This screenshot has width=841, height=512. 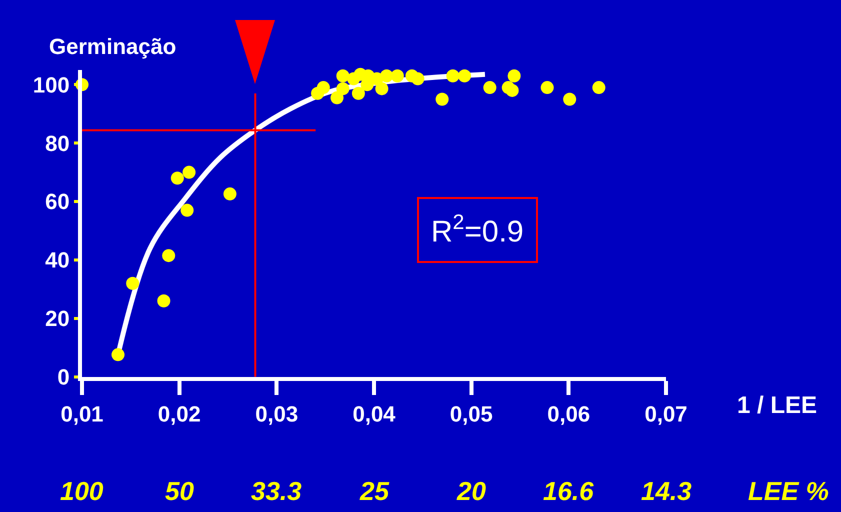 I want to click on y-tick-label: 20, so click(x=57, y=319).